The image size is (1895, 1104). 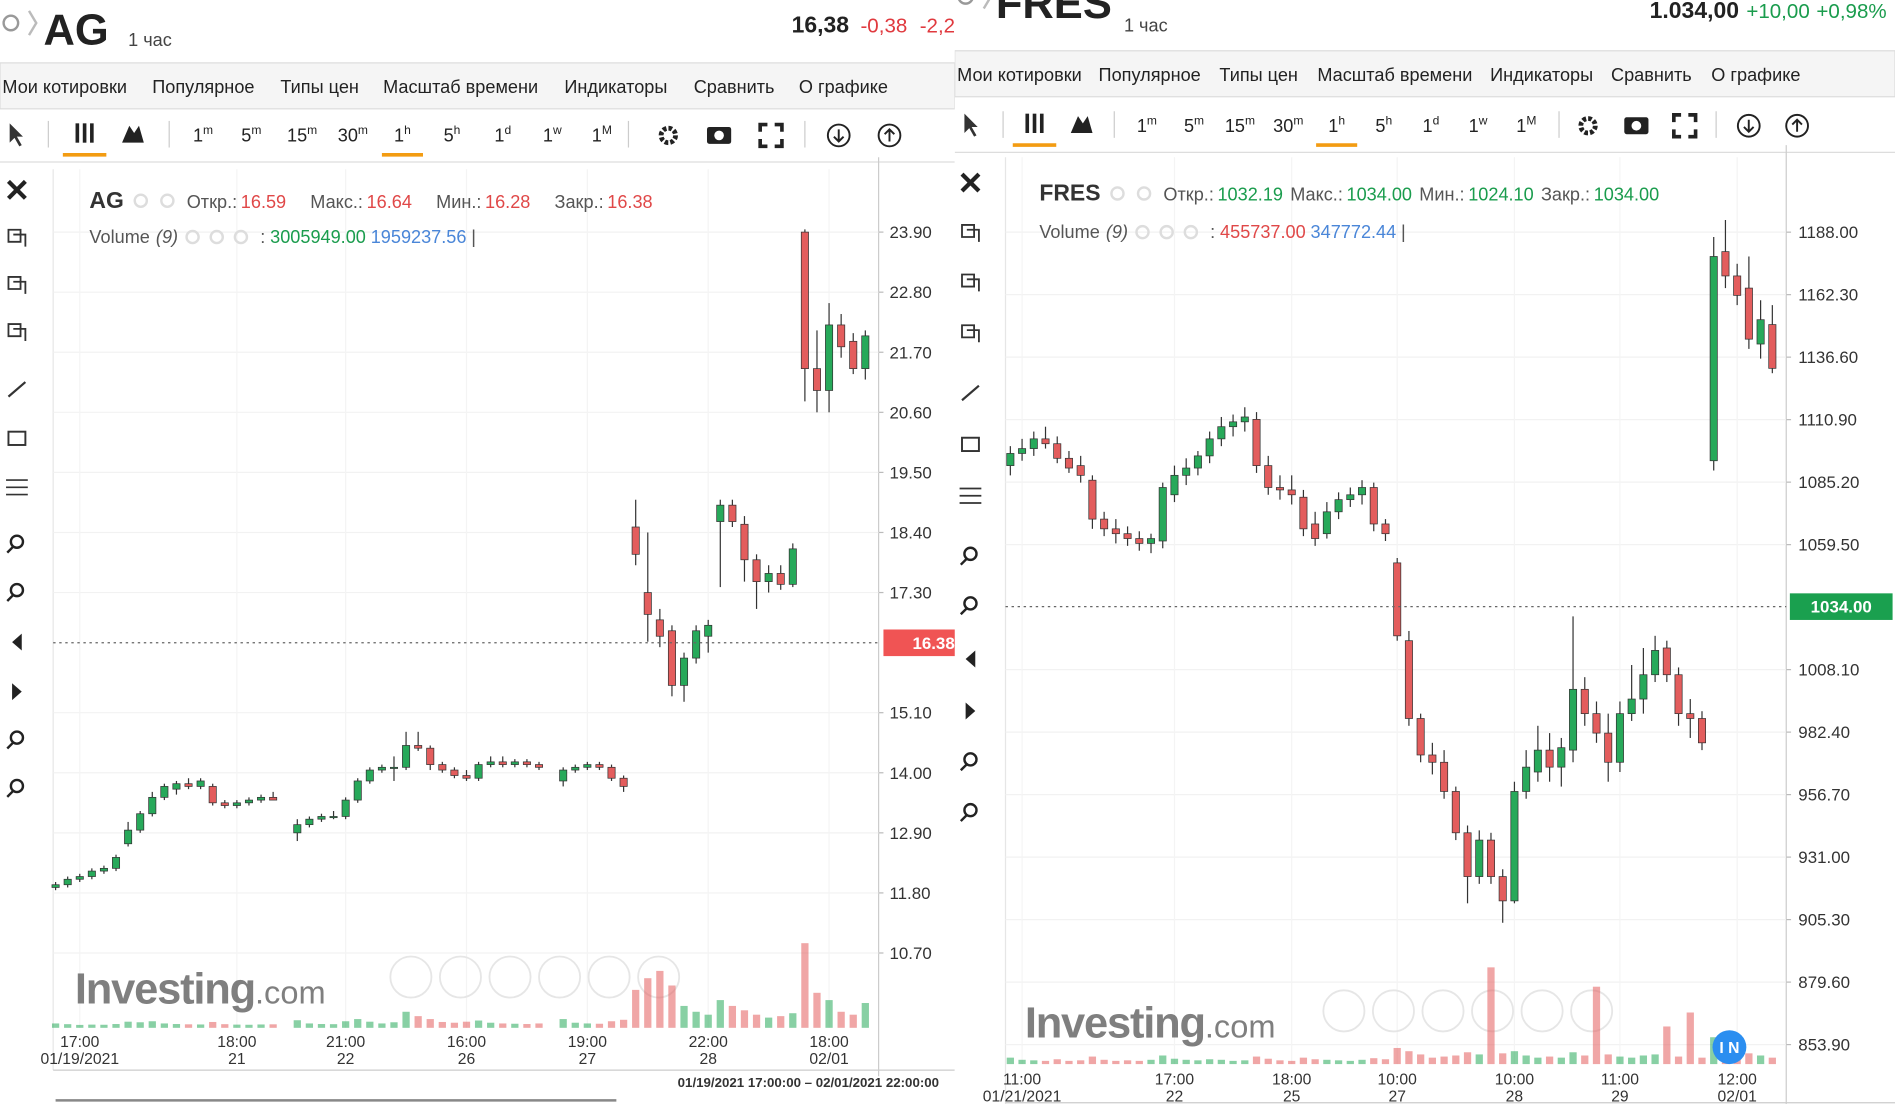 What do you see at coordinates (1729, 1047) in the screenshot?
I see `badge` at bounding box center [1729, 1047].